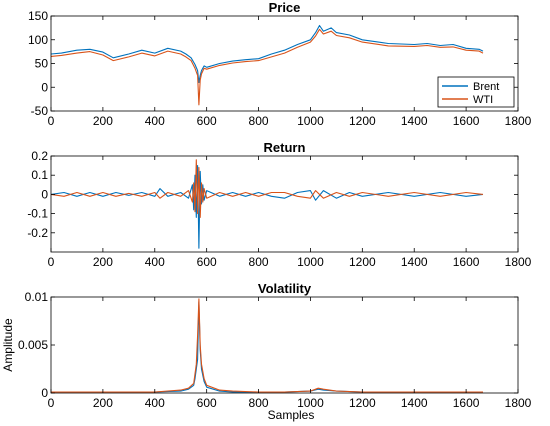 The image size is (550, 426). Describe the element at coordinates (37, 297) in the screenshot. I see `y-tick-label: 0.01` at that location.